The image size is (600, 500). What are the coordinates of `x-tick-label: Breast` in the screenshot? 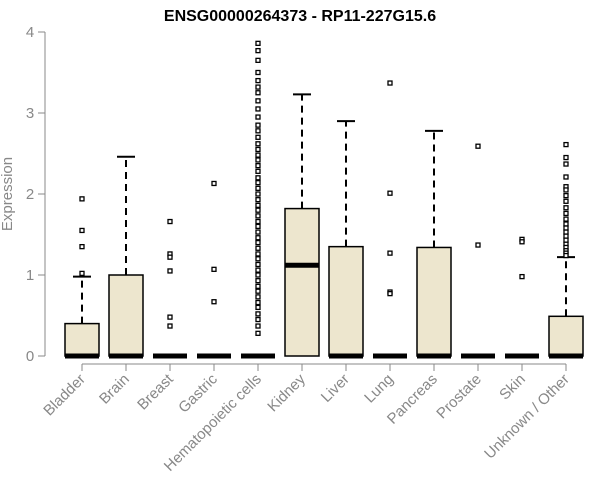 It's located at (155, 391).